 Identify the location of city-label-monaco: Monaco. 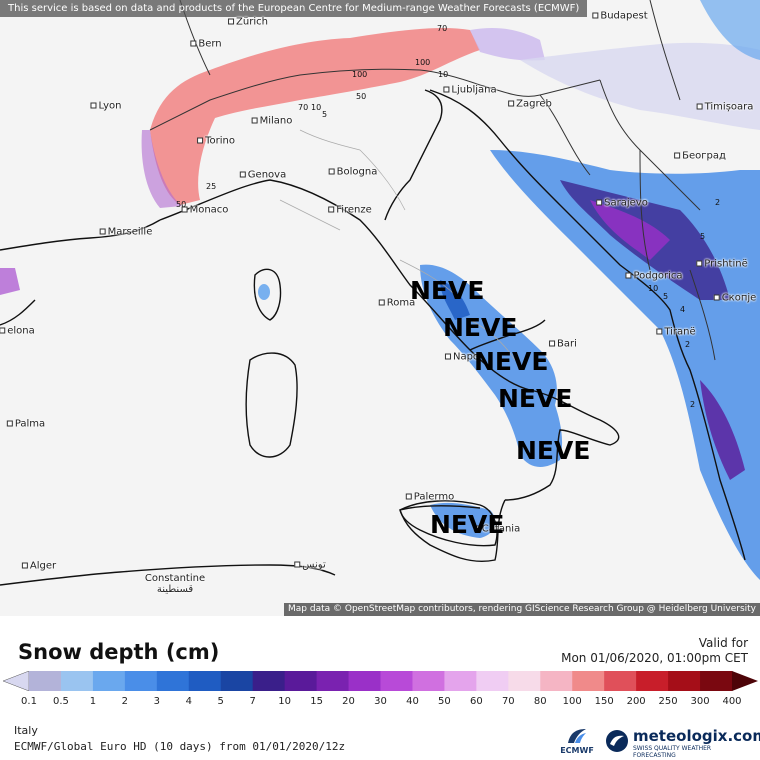
(204, 210).